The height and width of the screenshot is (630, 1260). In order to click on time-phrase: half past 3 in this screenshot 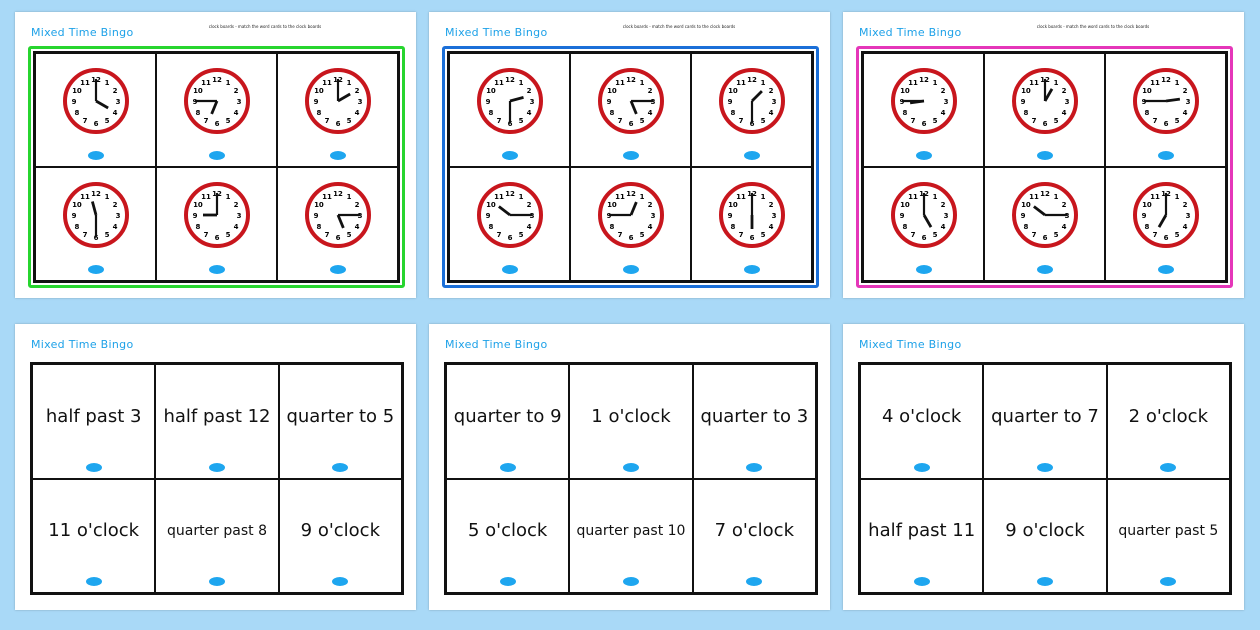, I will do `click(93, 416)`.